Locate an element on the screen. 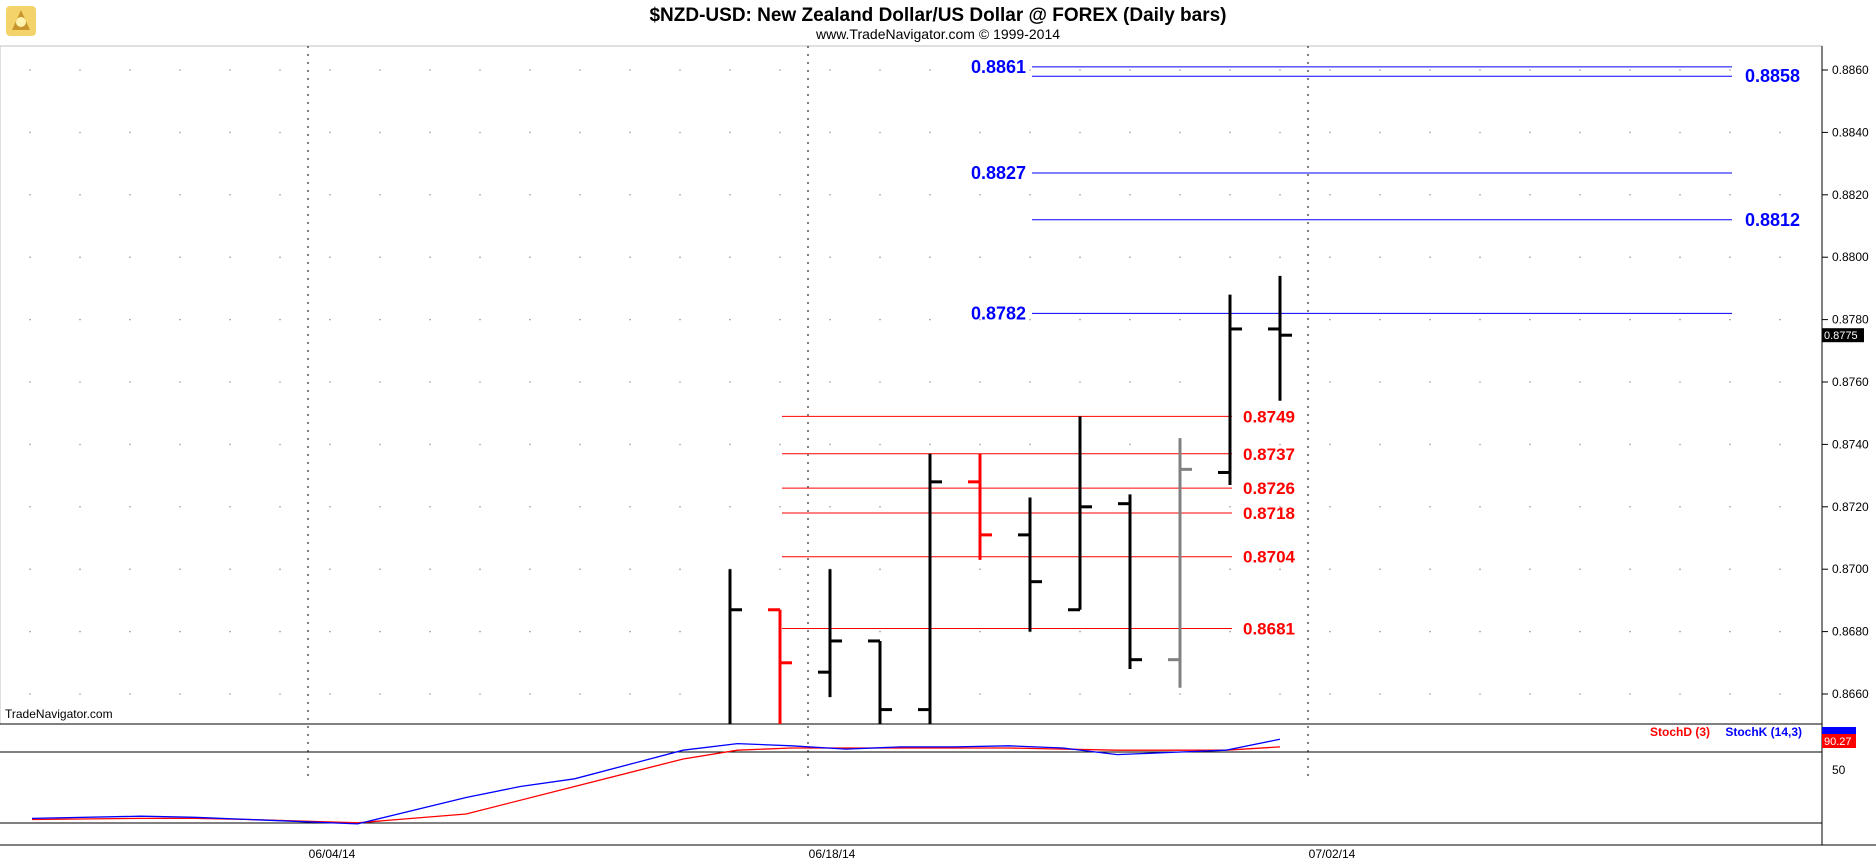 The image size is (1876, 863). chart-subtitle: www.TradeNavigator.com © 1999-2014 is located at coordinates (937, 34).